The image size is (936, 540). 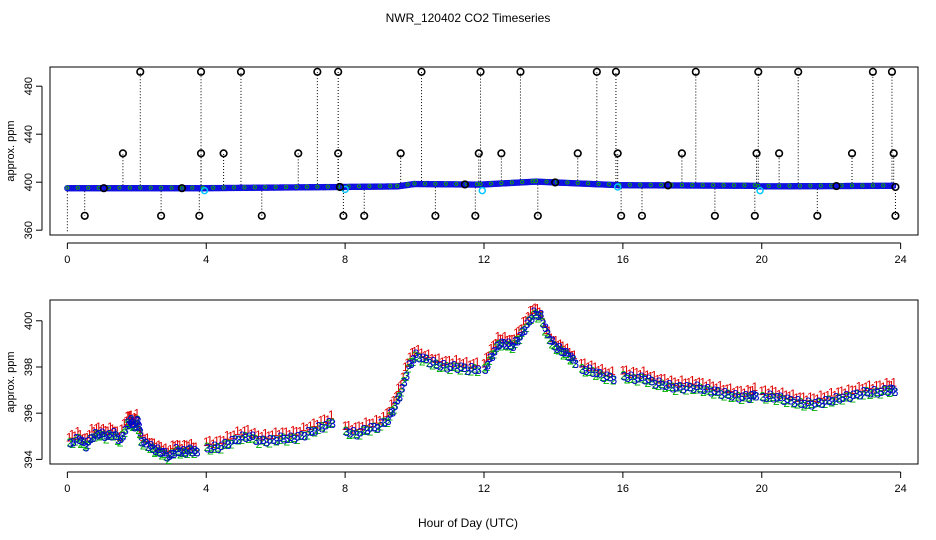 What do you see at coordinates (623, 260) in the screenshot?
I see `x-tick-label: 16` at bounding box center [623, 260].